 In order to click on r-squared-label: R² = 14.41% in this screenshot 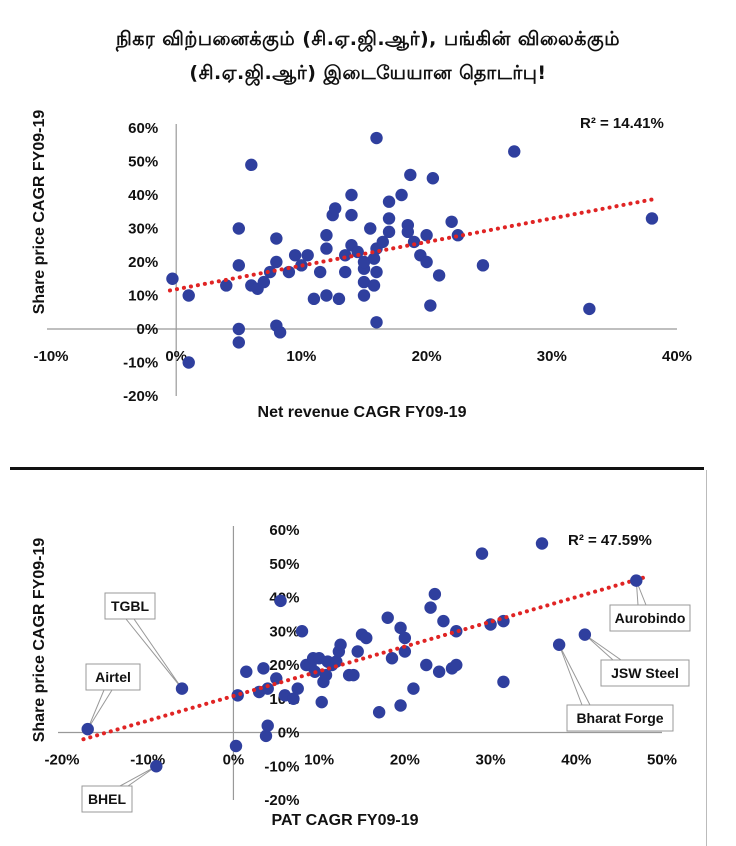, I will do `click(622, 123)`.